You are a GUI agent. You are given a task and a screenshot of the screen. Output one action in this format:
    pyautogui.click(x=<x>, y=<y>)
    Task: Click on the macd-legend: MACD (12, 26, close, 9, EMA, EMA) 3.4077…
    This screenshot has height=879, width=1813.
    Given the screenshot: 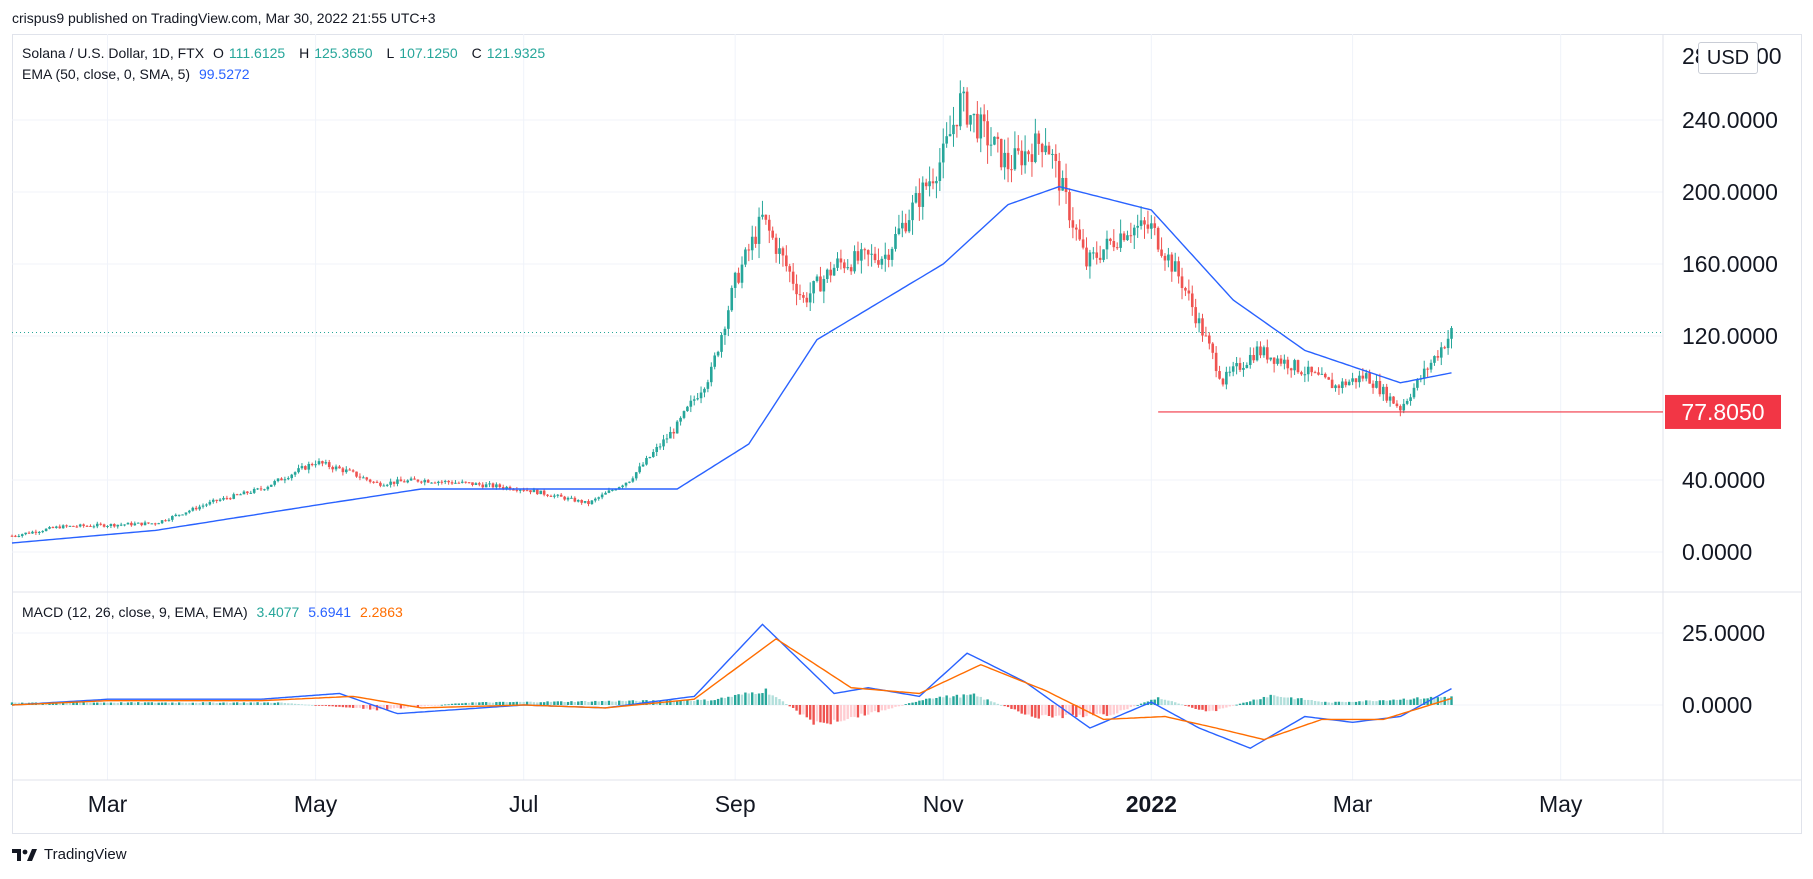 What is the action you would take?
    pyautogui.click(x=215, y=612)
    